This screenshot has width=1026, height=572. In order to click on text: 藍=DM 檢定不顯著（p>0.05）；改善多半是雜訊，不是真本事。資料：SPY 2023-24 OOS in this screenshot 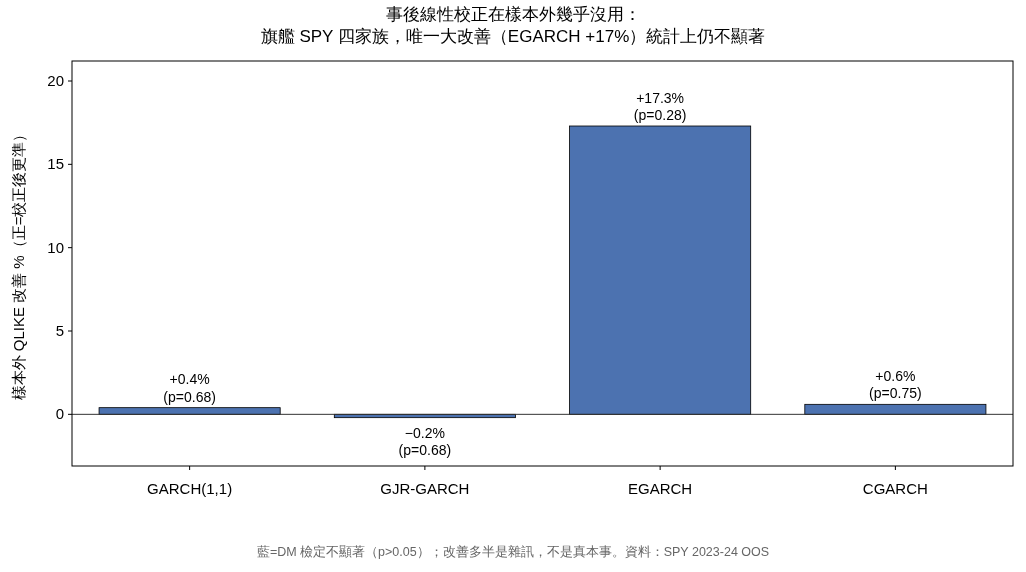, I will do `click(513, 551)`.